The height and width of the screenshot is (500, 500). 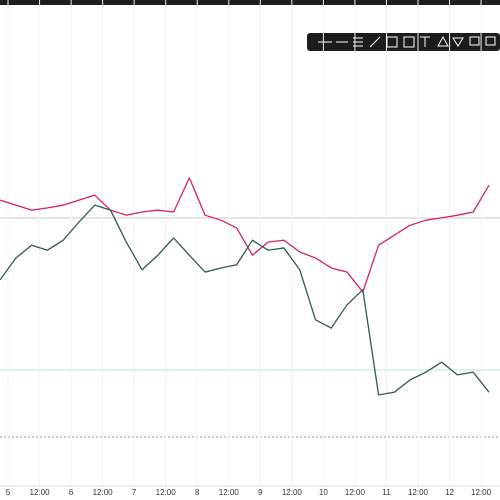 I want to click on x-tick-label: 9, so click(x=260, y=492).